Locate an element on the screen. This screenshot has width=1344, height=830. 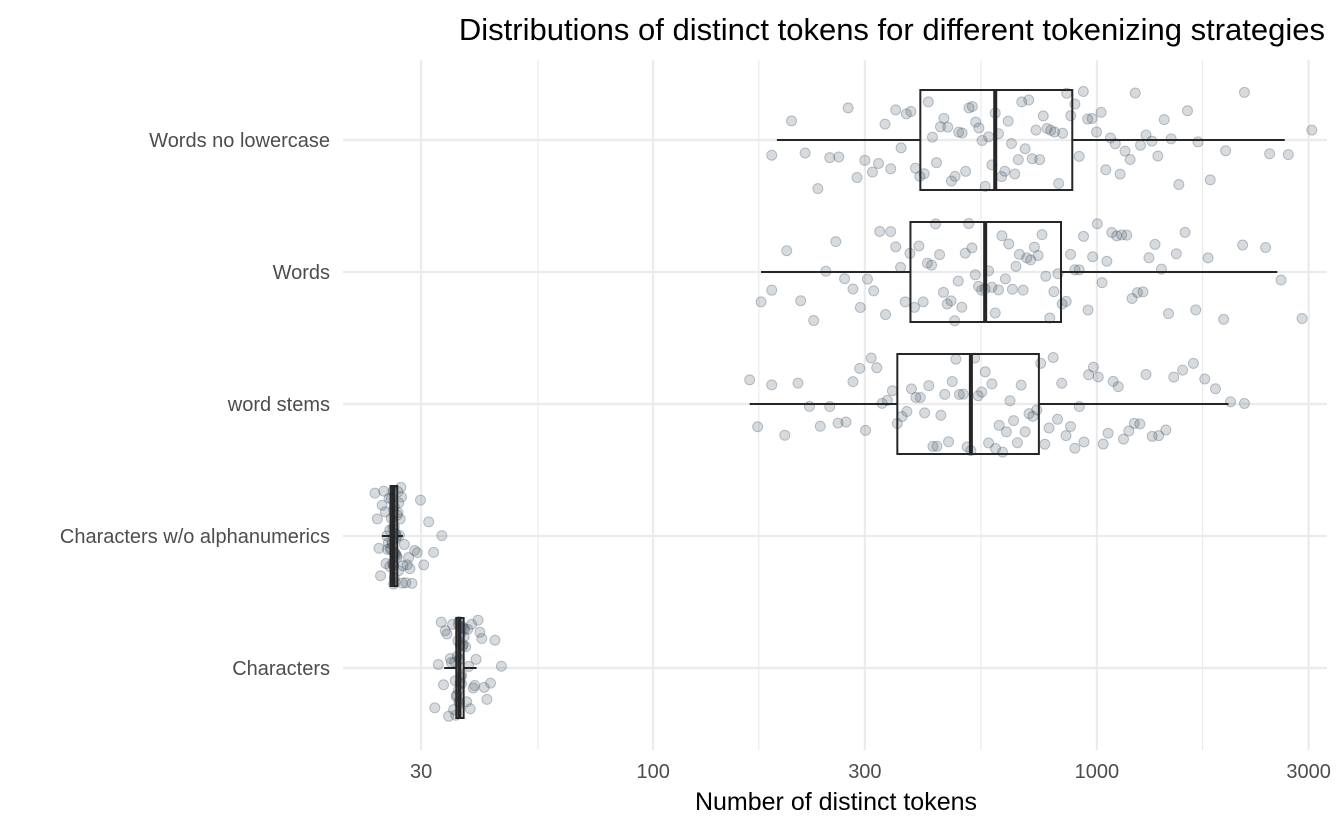
y-tick-label: Words is located at coordinates (301, 273).